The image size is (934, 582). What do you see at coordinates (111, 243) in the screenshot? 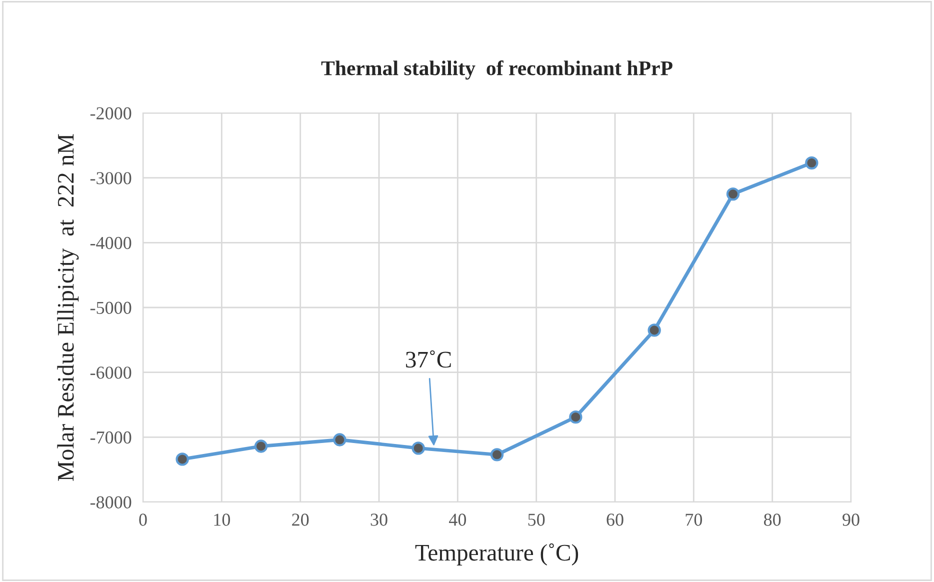
I see `y-tick-label: -4000` at bounding box center [111, 243].